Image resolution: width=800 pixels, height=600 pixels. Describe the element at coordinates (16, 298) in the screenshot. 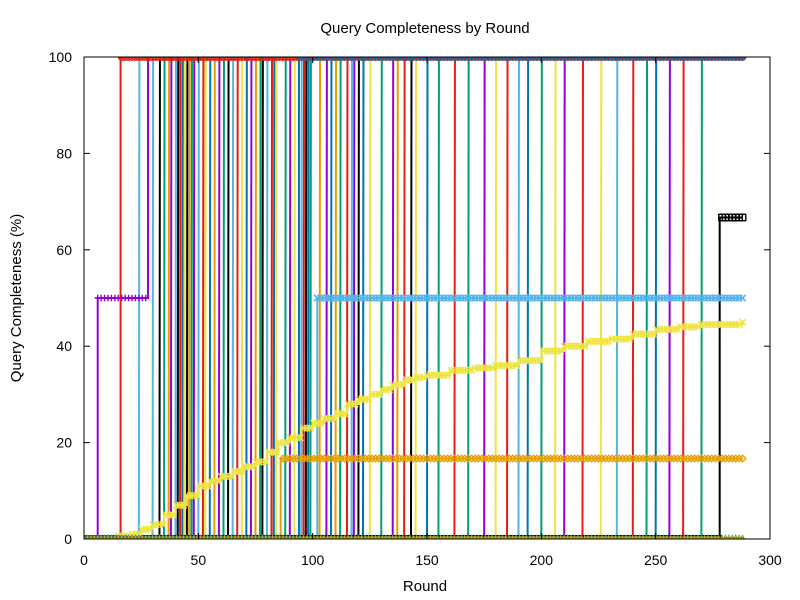

I see `y-axis-label: Query Completeness (%)` at that location.